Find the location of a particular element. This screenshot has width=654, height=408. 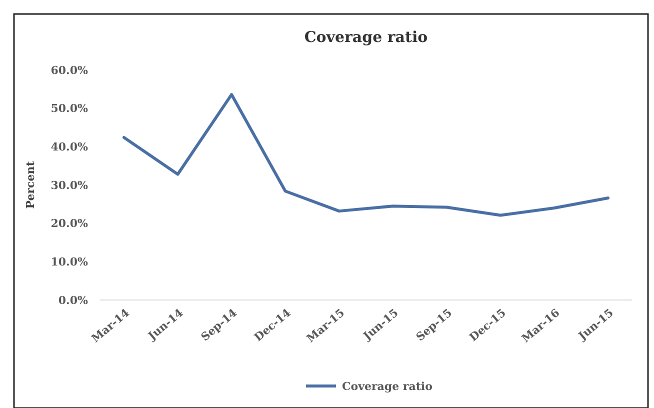

y-tick-label: 40.0% is located at coordinates (69, 147).